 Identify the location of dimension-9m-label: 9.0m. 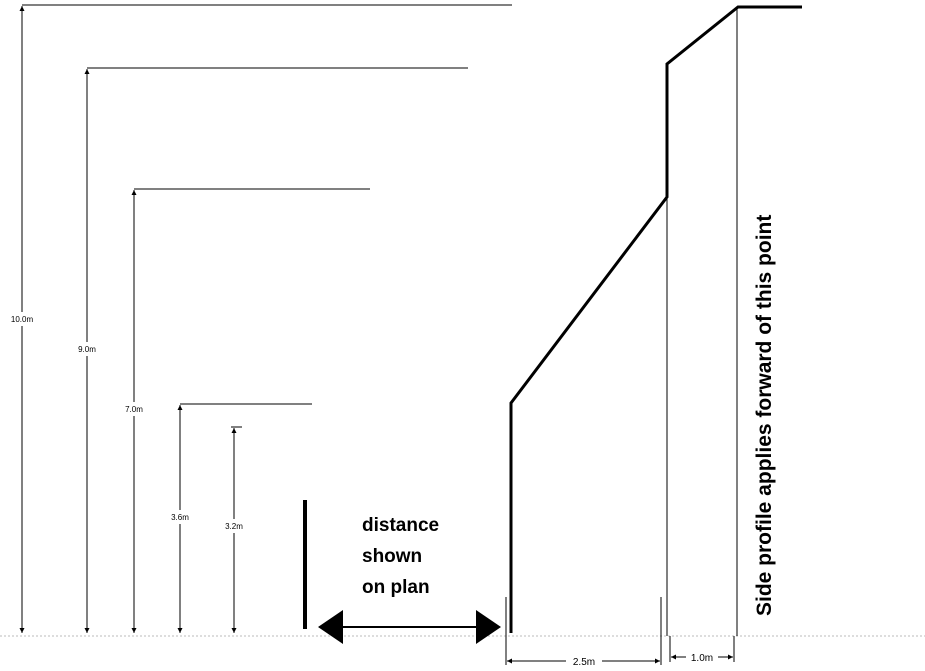
(87, 349).